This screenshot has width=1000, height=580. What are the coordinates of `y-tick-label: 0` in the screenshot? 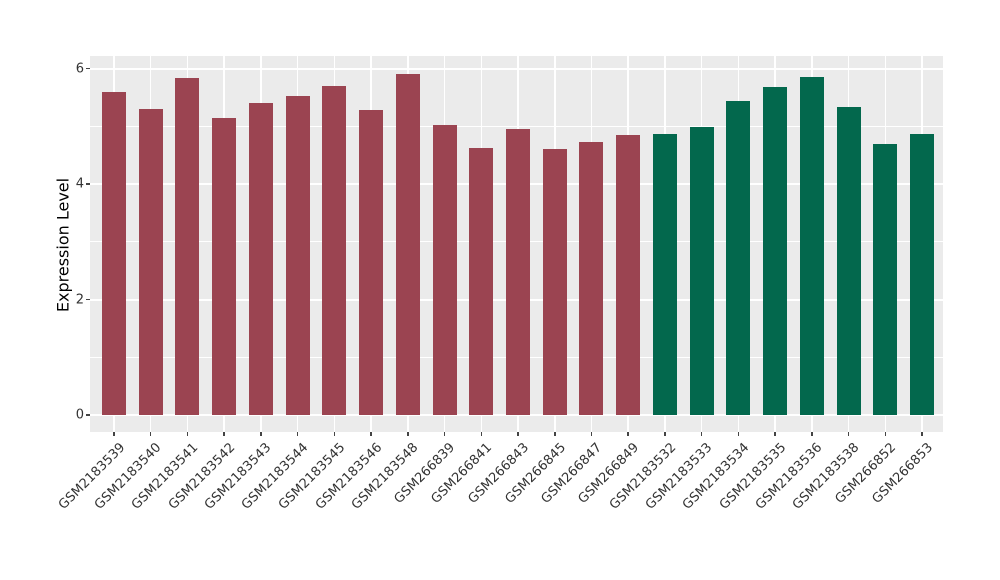 It's located at (79, 415).